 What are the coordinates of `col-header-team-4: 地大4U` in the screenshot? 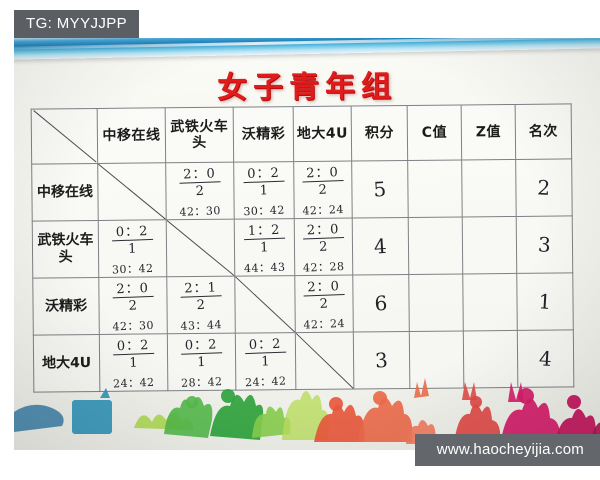 It's located at (322, 134).